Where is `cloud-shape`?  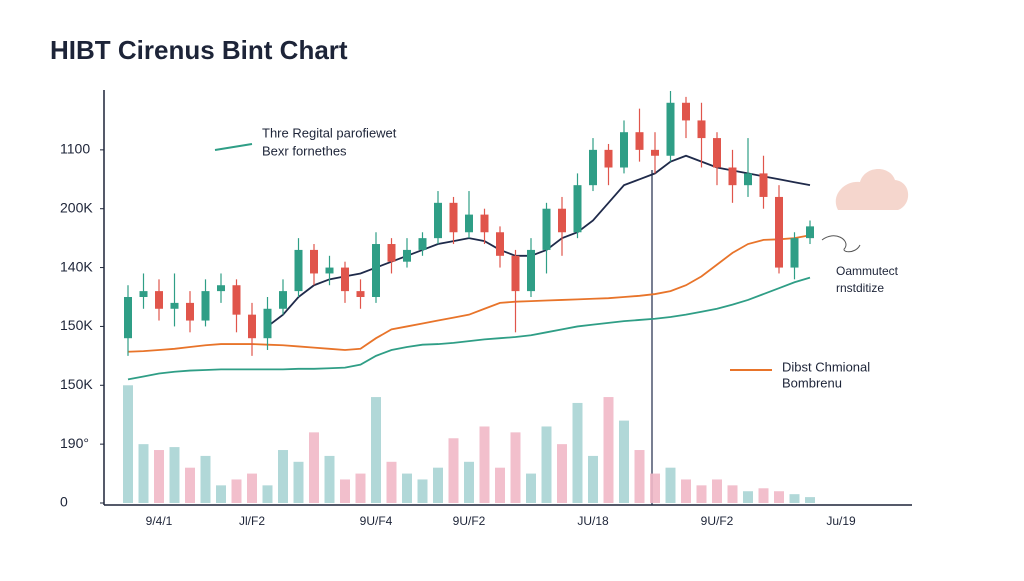
cloud-shape is located at coordinates (872, 189).